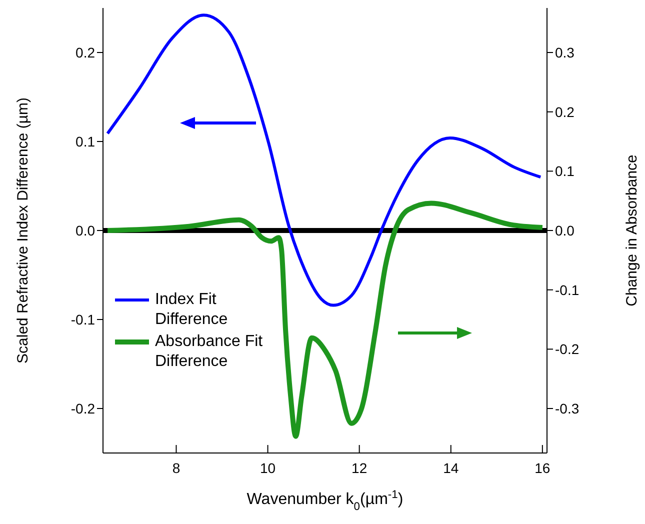 The width and height of the screenshot is (645, 524). I want to click on y2-tick-label: 0.2, so click(565, 112).